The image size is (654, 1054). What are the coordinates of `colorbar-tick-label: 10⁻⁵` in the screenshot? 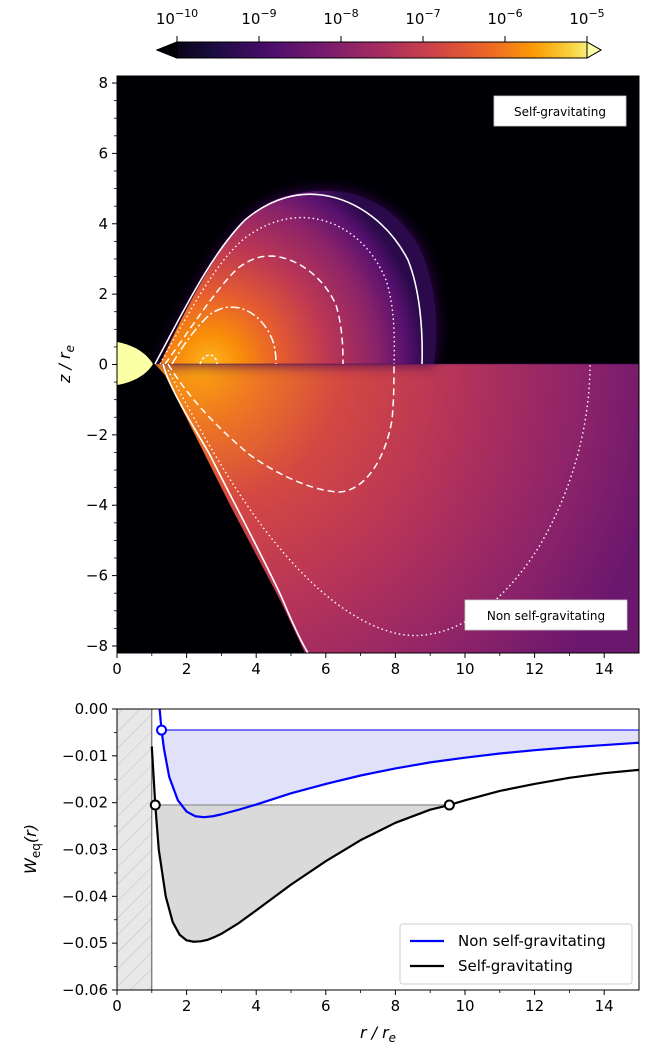 It's located at (586, 17).